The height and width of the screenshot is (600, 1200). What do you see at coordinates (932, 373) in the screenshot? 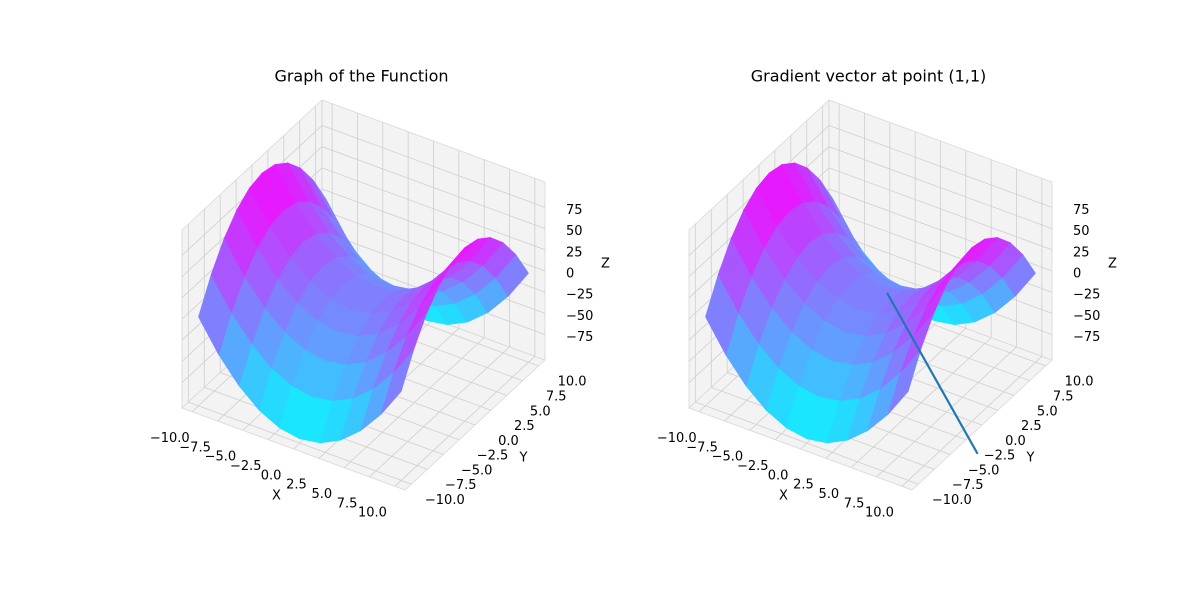
I see `gradient-vector` at bounding box center [932, 373].